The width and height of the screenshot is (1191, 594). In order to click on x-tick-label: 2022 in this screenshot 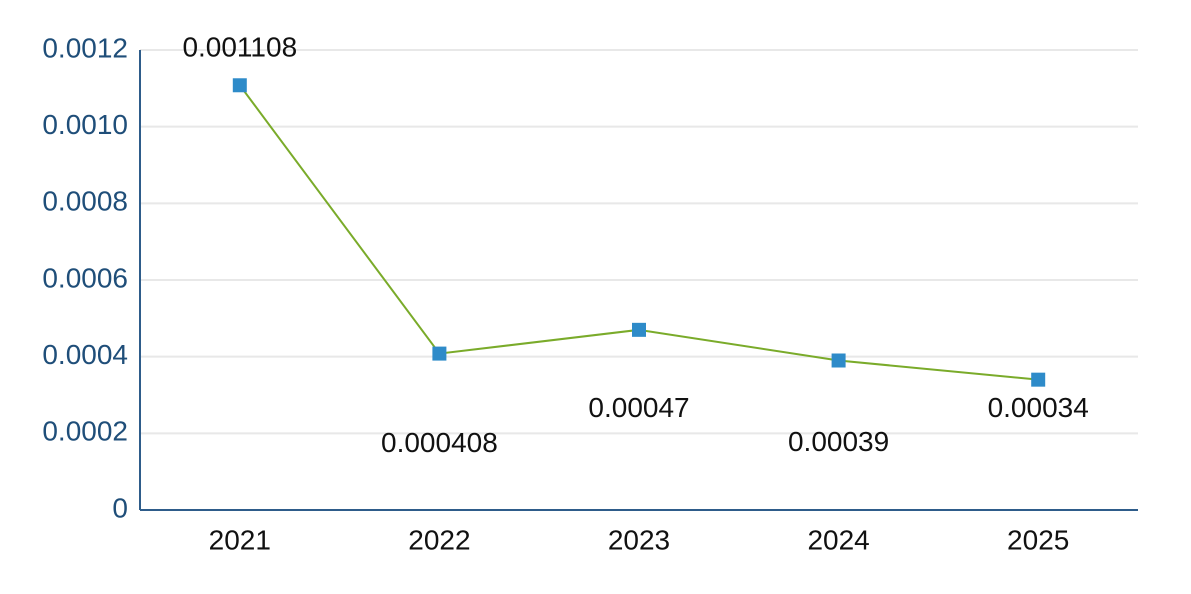, I will do `click(439, 539)`.